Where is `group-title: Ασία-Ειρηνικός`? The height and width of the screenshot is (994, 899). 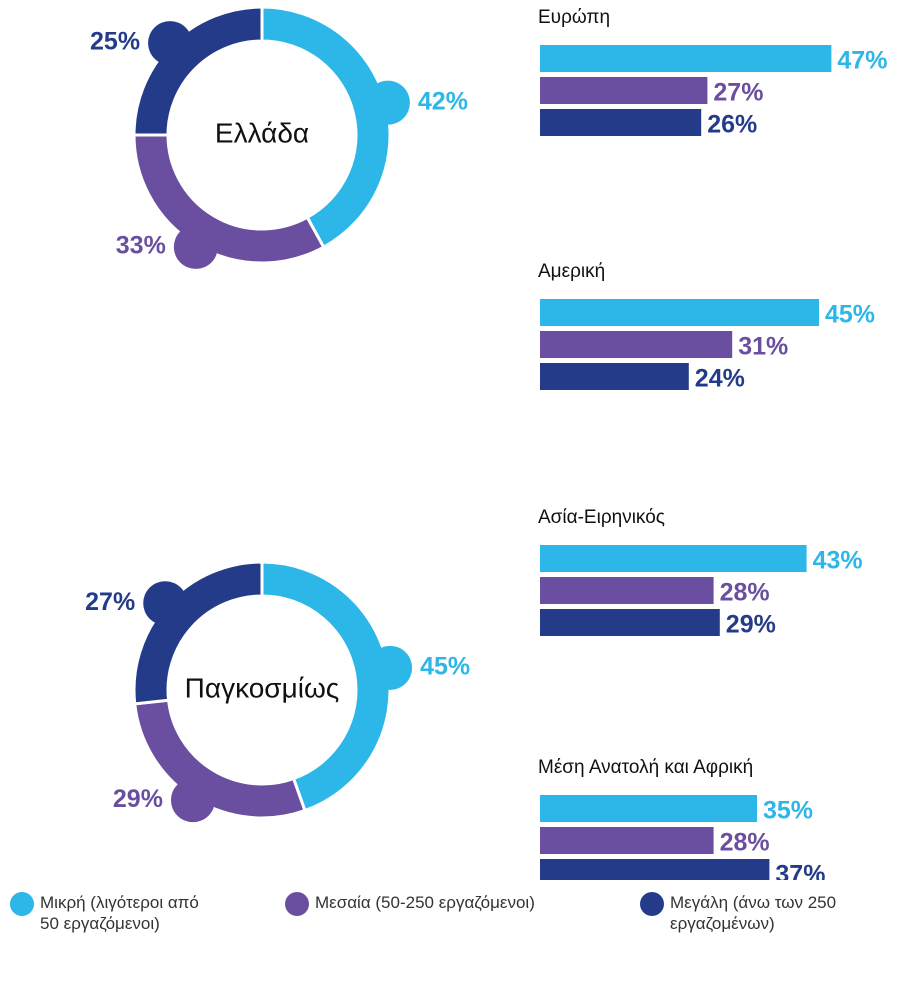
group-title: Ασία-Ειρηνικός is located at coordinates (601, 517).